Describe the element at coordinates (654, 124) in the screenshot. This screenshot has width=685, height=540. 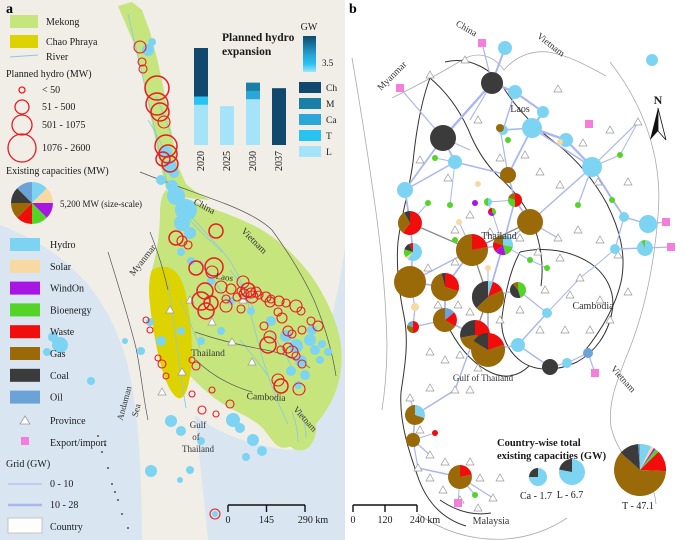
I see `north-arrow-left` at that location.